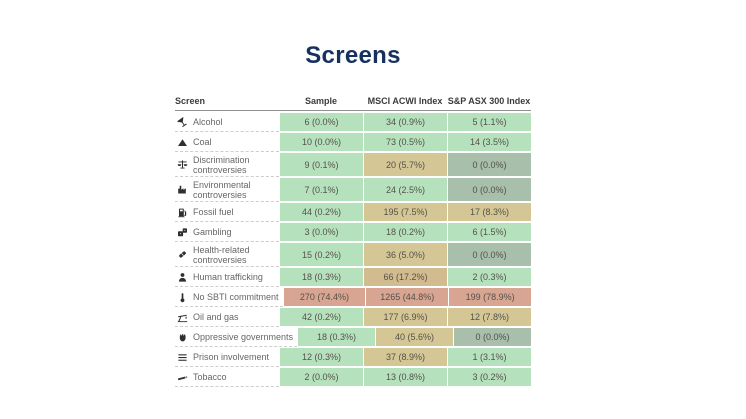 Image resolution: width=746 pixels, height=419 pixels. What do you see at coordinates (221, 254) in the screenshot?
I see `row-label: Health-related controversies` at bounding box center [221, 254].